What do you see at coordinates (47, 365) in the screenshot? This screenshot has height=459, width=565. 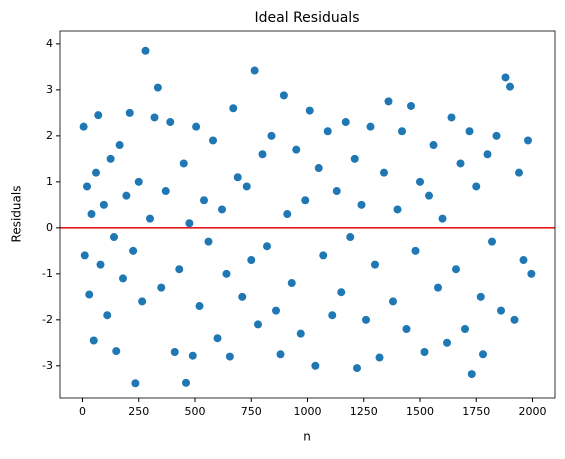 I see `y-tick-label: -3` at bounding box center [47, 365].